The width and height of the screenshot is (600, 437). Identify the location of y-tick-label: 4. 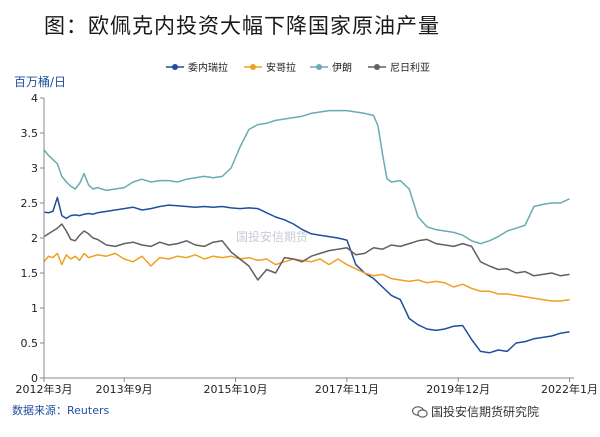
(34, 98).